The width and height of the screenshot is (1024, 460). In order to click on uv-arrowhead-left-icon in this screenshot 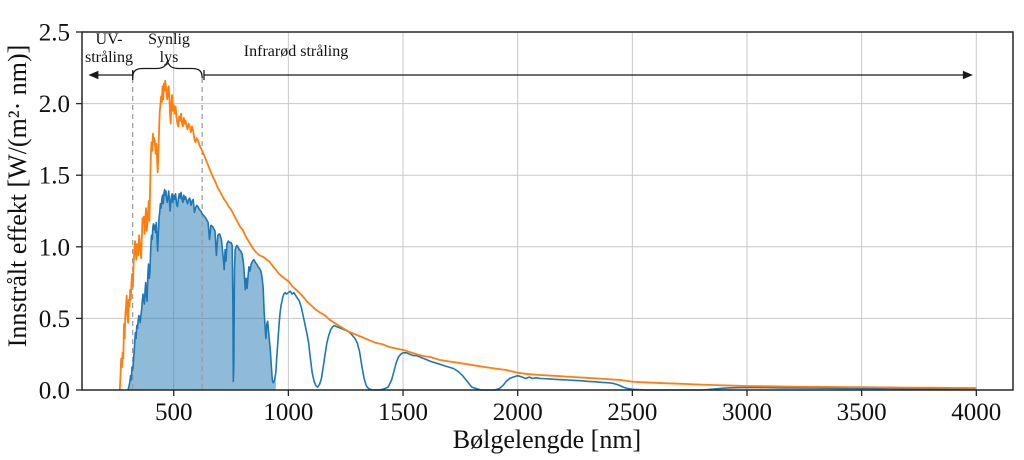, I will do `click(93, 75)`.